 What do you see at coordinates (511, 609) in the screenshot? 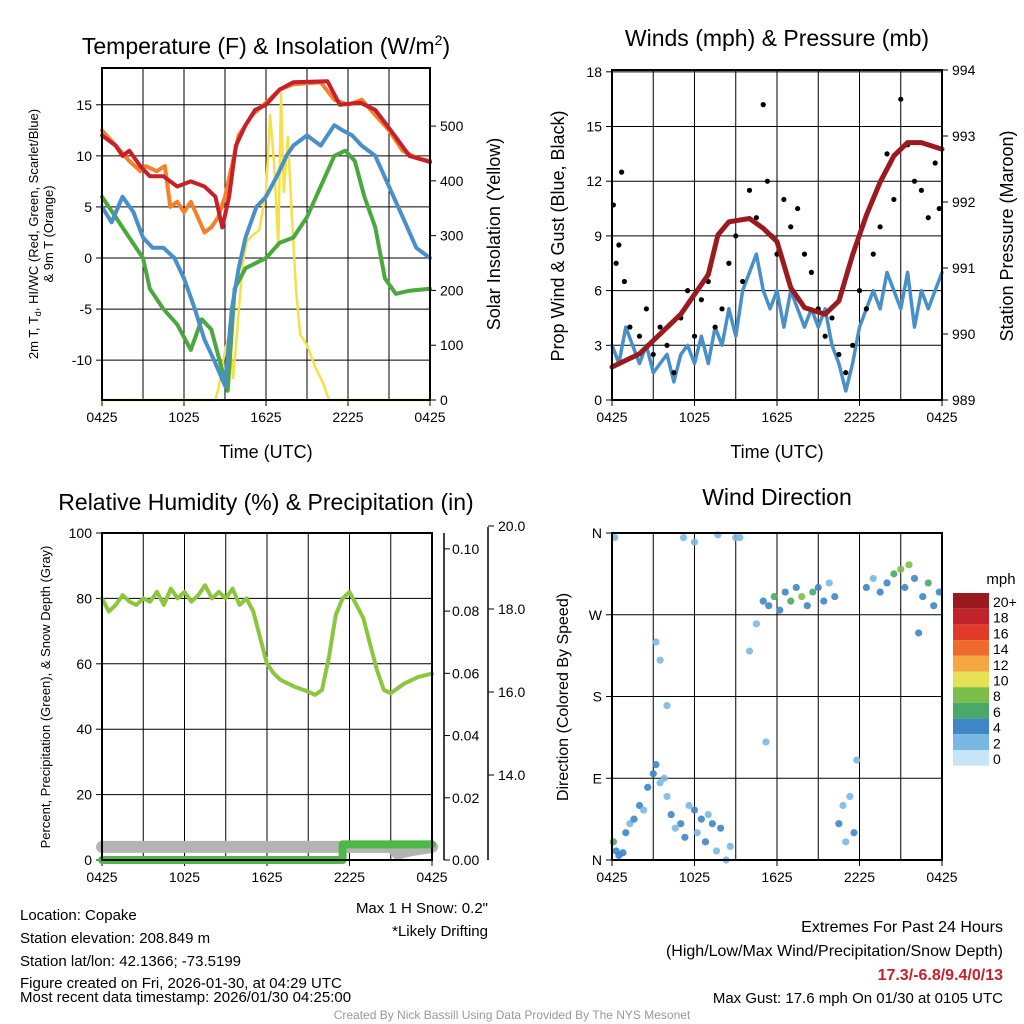
I see `snow-ytick-label: 18.0` at bounding box center [511, 609].